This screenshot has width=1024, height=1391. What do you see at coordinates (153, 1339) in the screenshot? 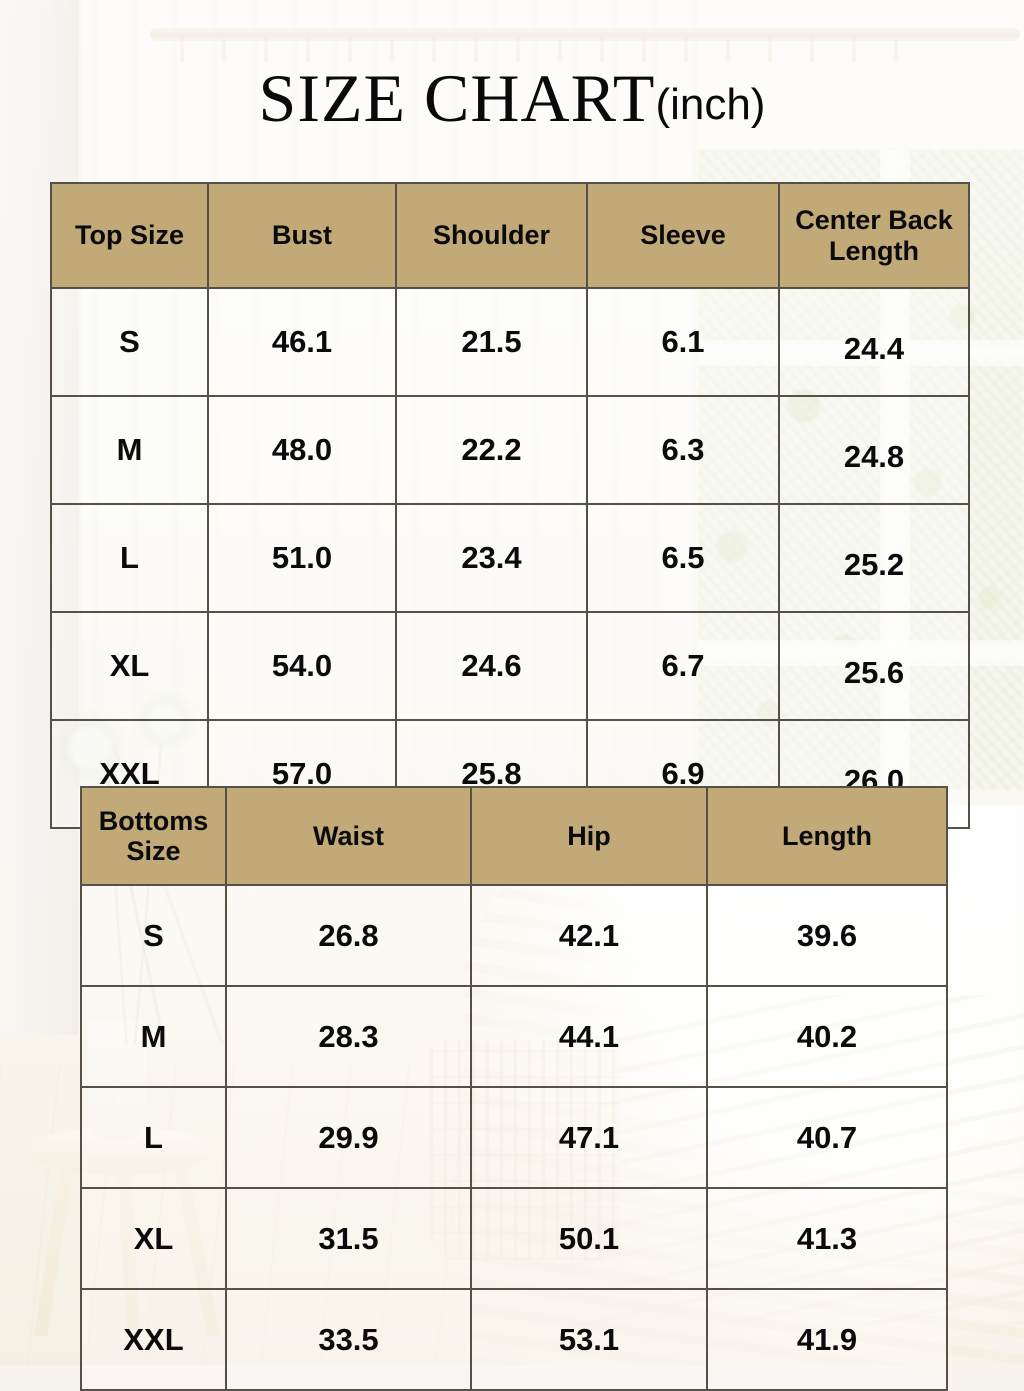
I see `bottoms-cell-size: XXL` at bounding box center [153, 1339].